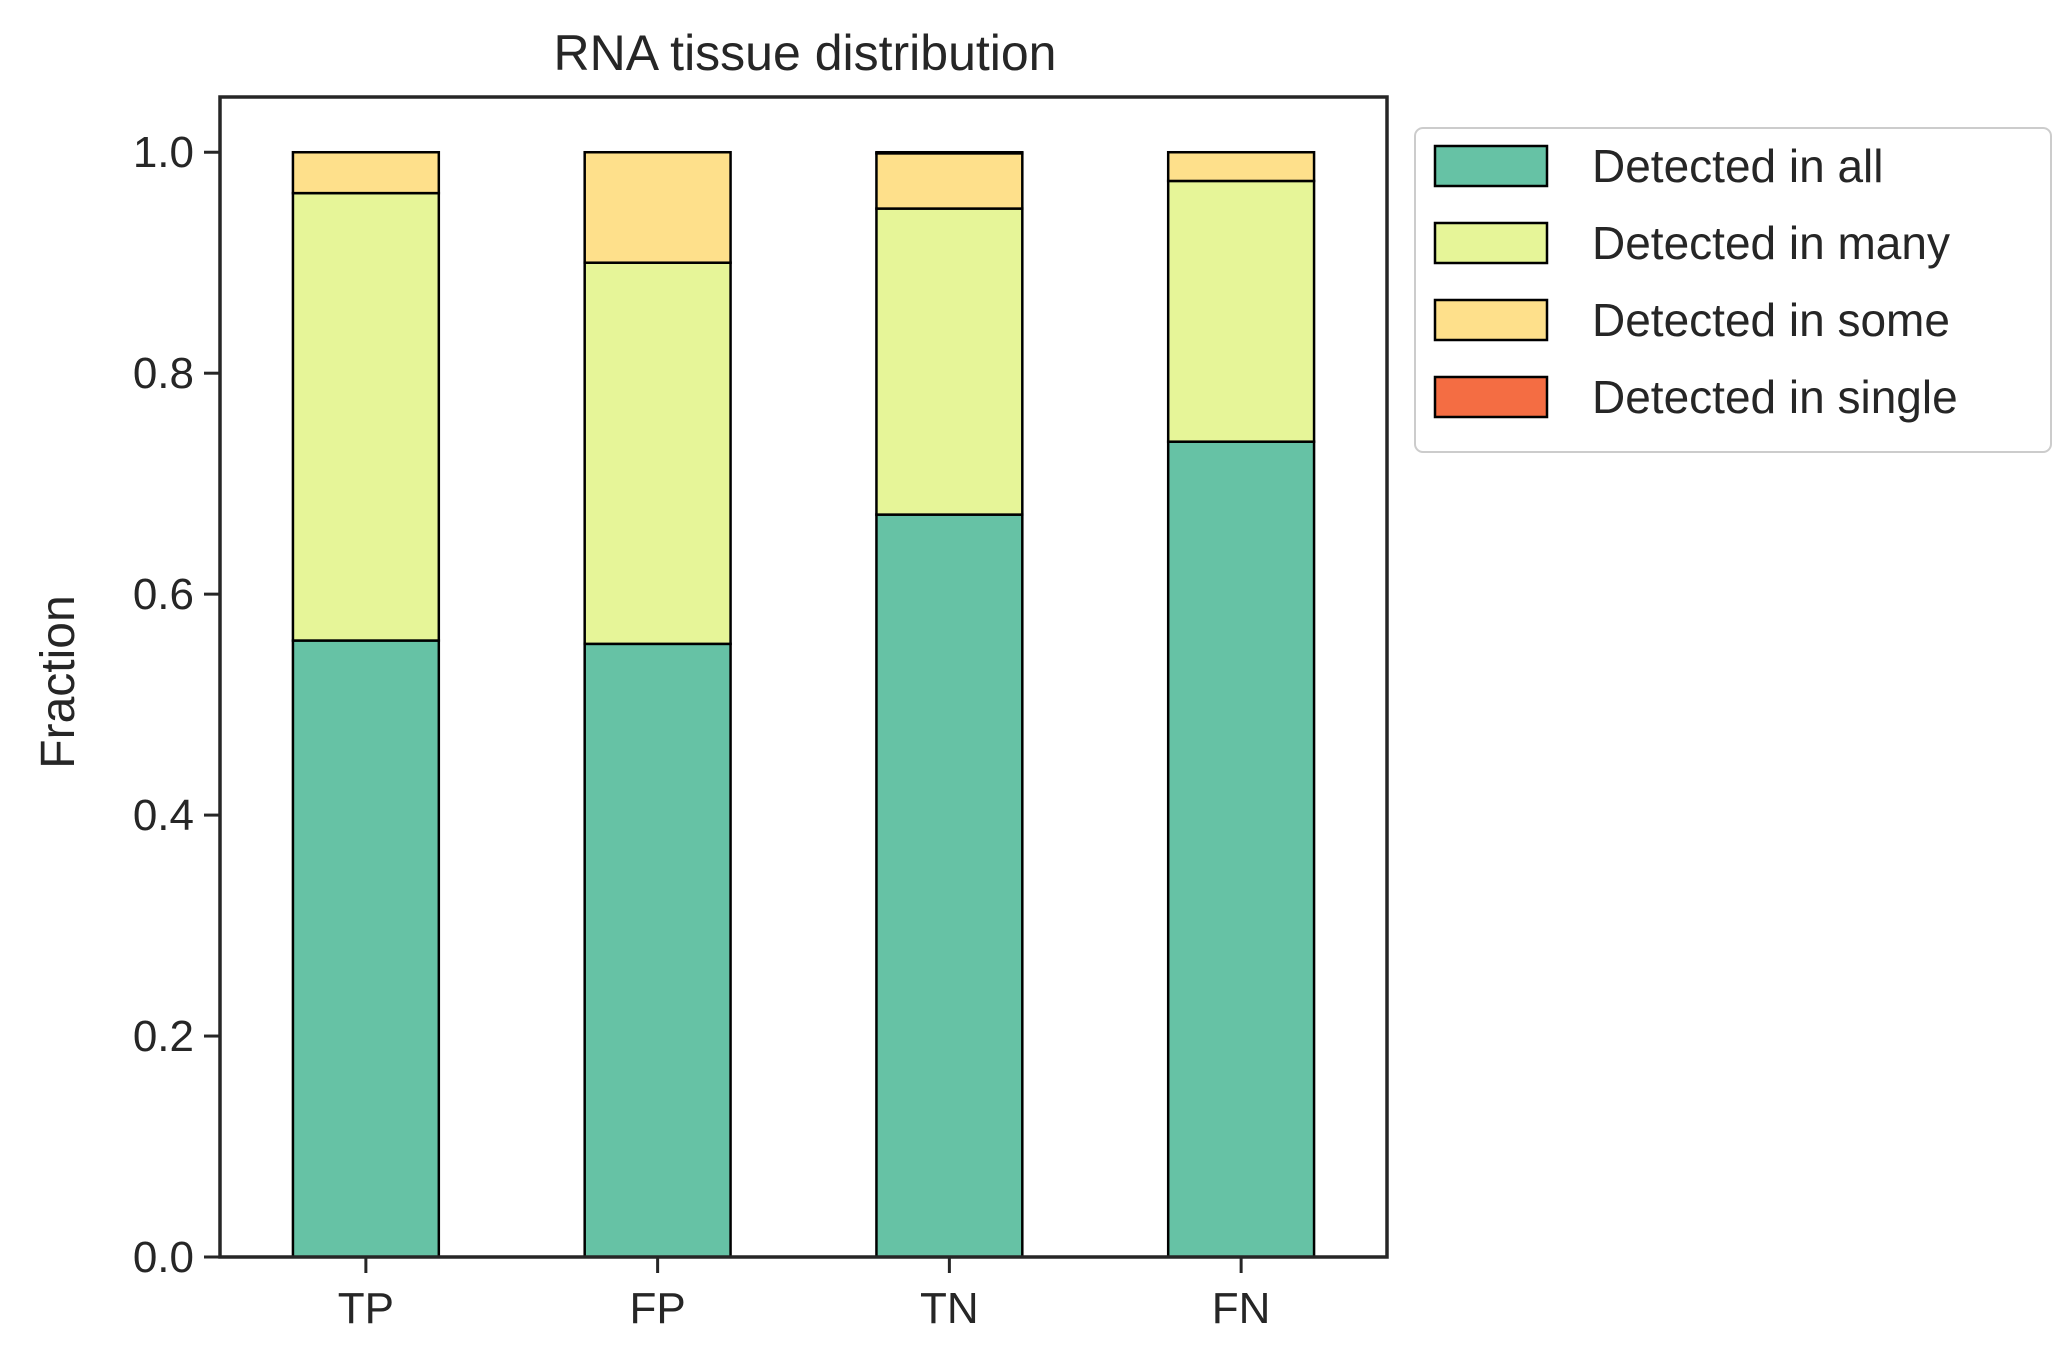 Image resolution: width=2072 pixels, height=1372 pixels. What do you see at coordinates (163, 373) in the screenshot?
I see `y-tick-label: 0.8` at bounding box center [163, 373].